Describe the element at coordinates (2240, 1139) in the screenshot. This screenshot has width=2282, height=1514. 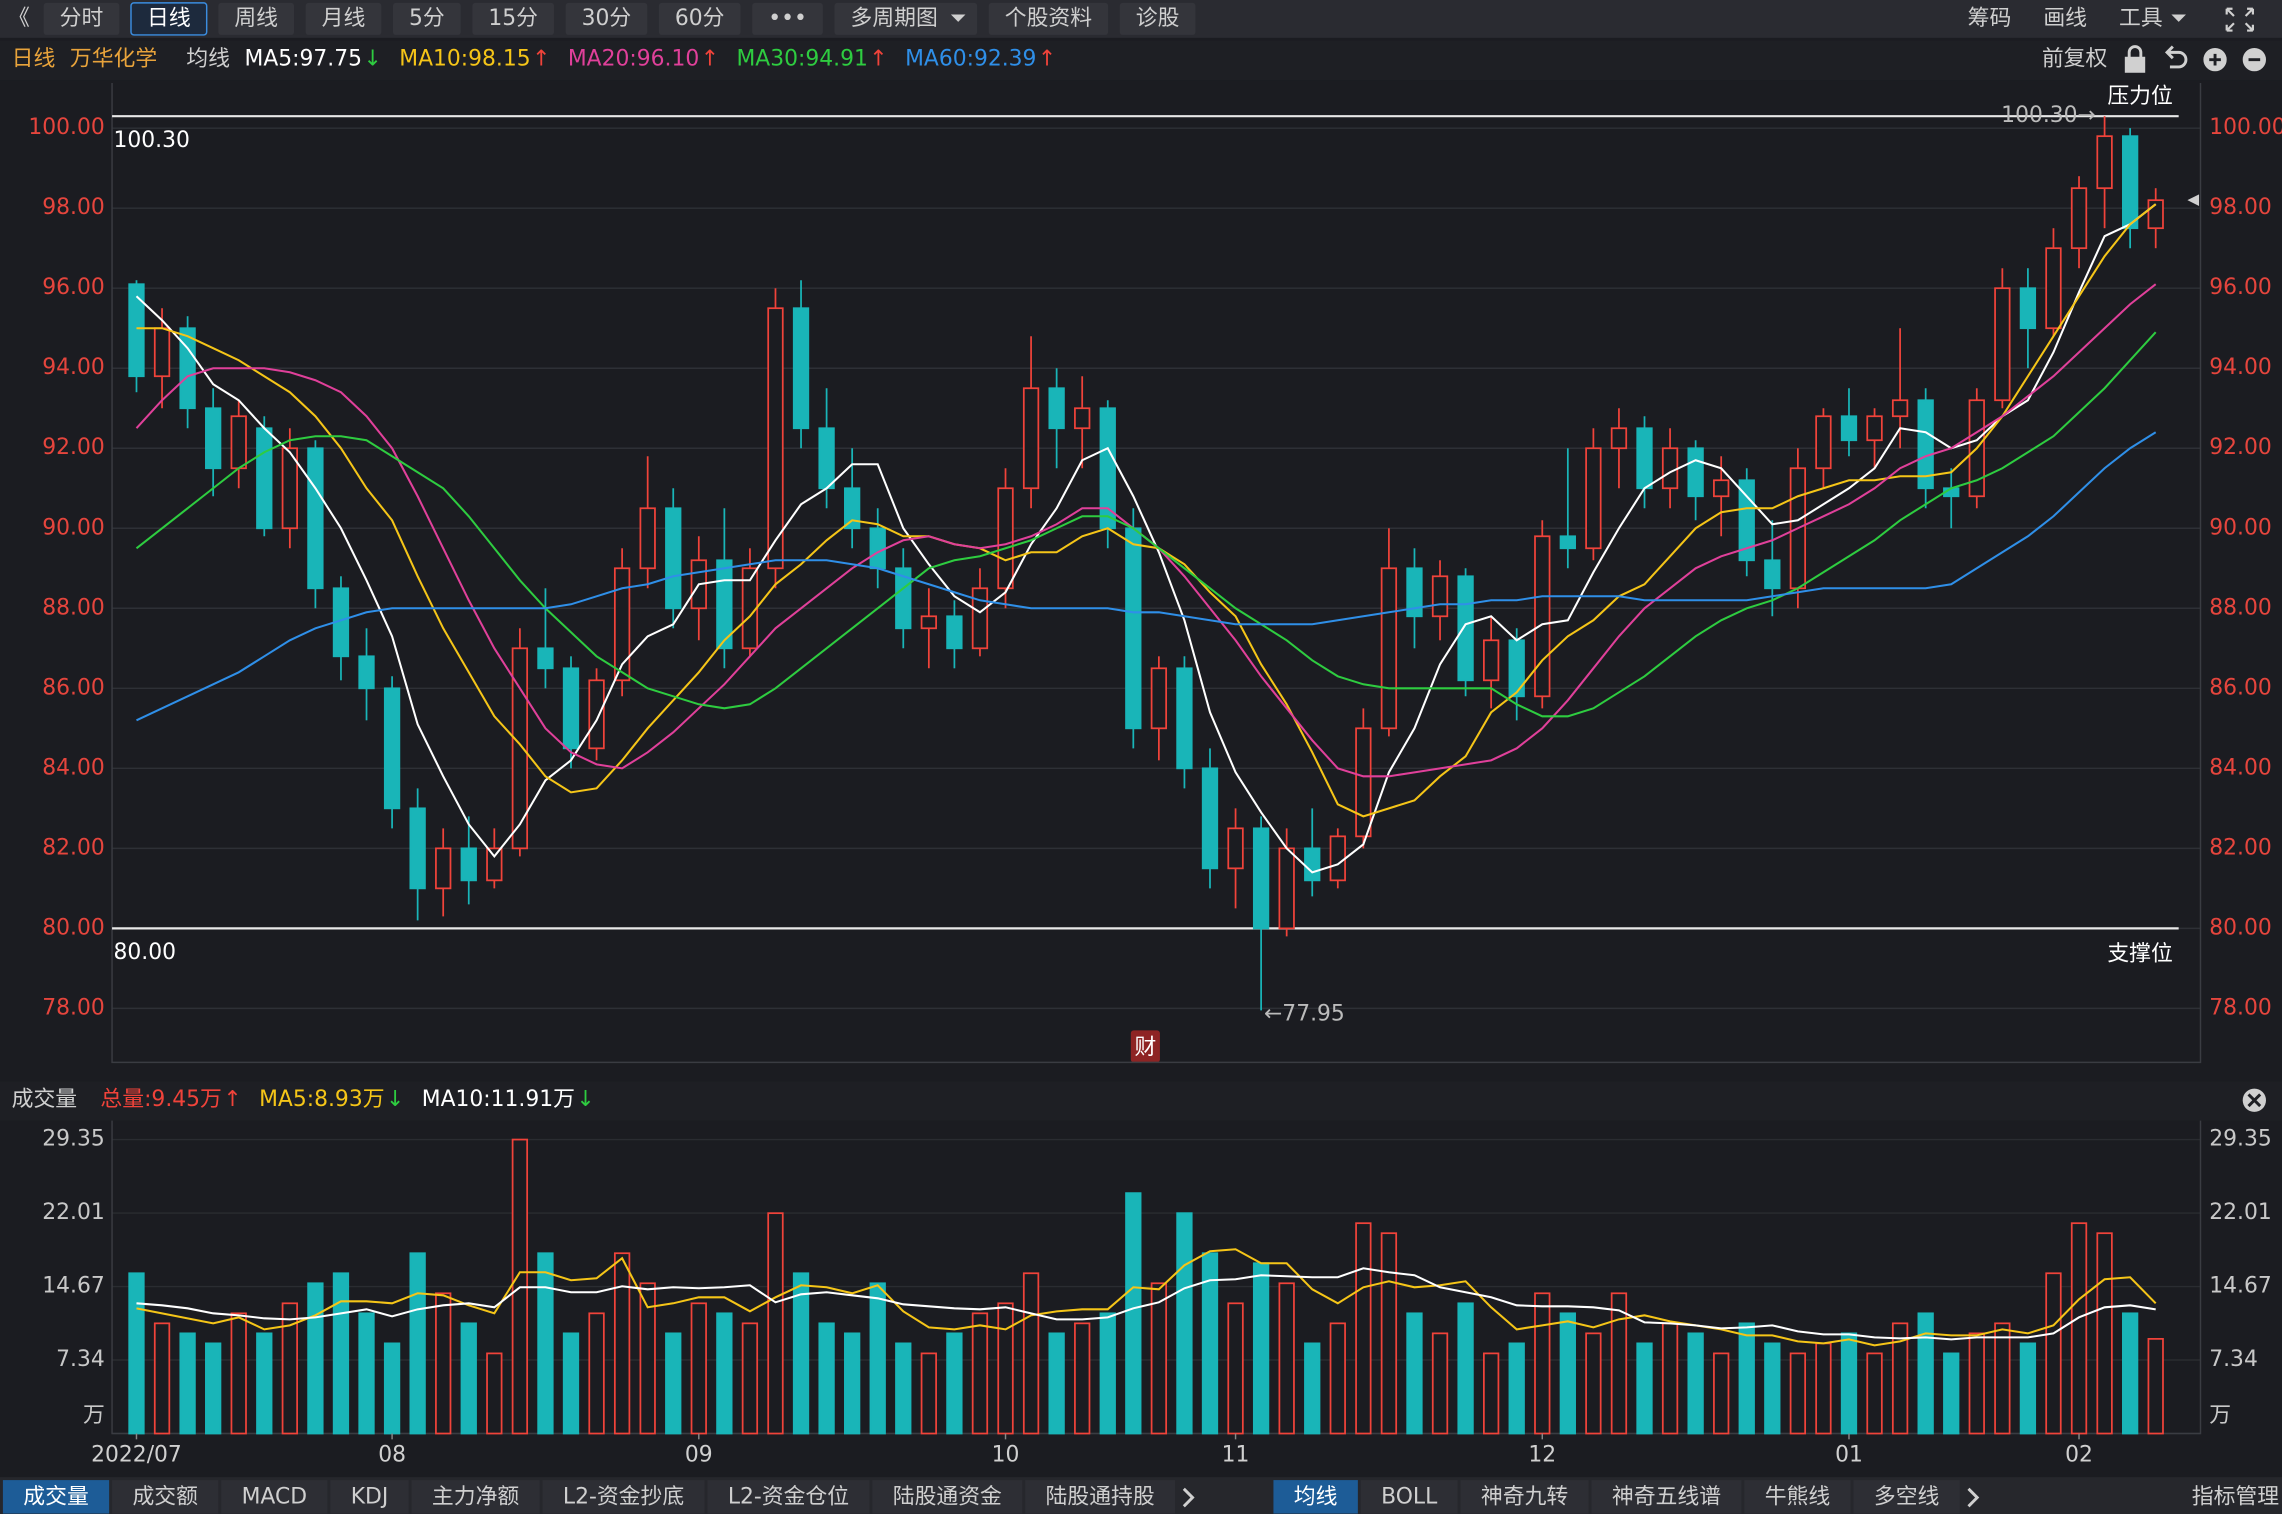
I see `y-tick-label-right: 29.35` at that location.